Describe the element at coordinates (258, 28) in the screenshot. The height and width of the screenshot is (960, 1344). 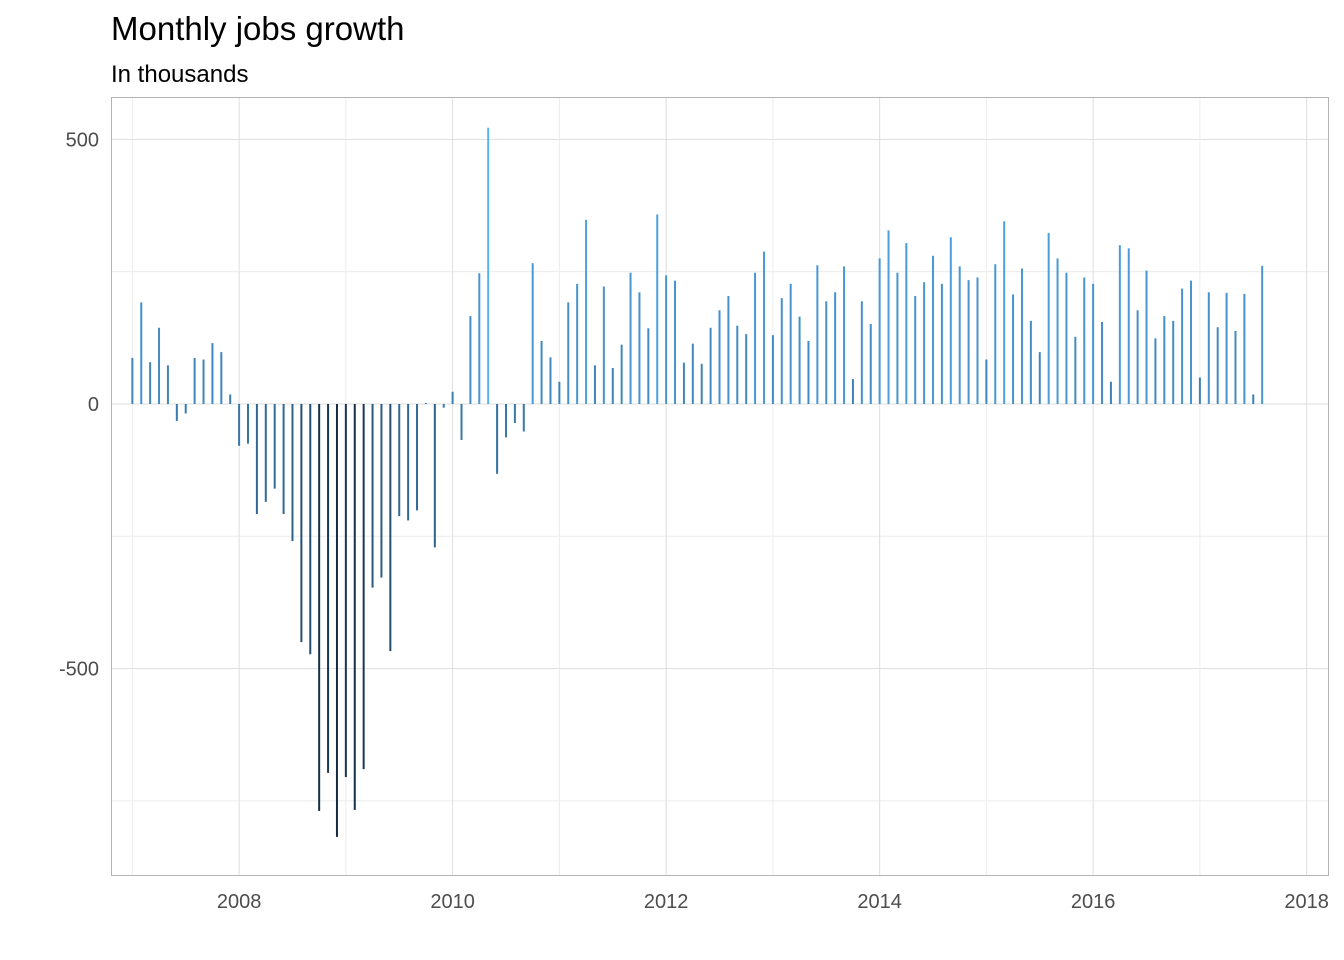
I see `chart-title: Monthly jobs growth` at that location.